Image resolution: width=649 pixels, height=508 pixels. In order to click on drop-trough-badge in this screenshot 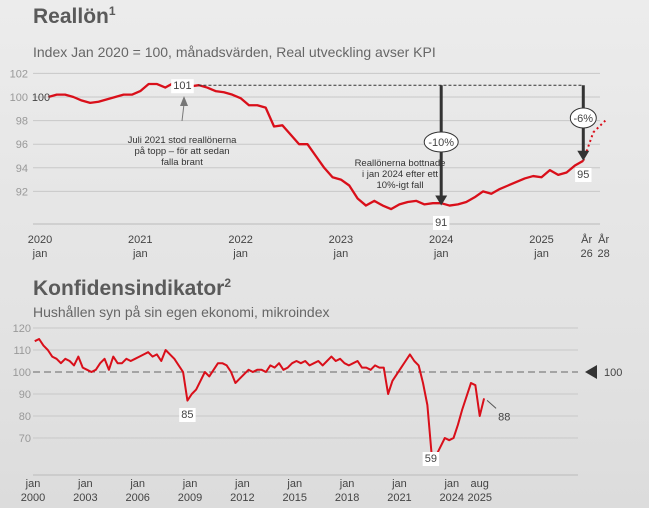, I will do `click(441, 142)`.